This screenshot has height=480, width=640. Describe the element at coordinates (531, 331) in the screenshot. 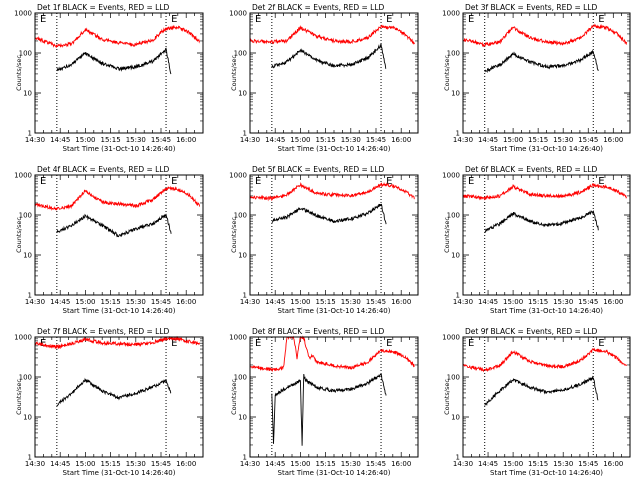

I see `panel-title: Det 9f BLACK = Events, RED = LLD` at that location.